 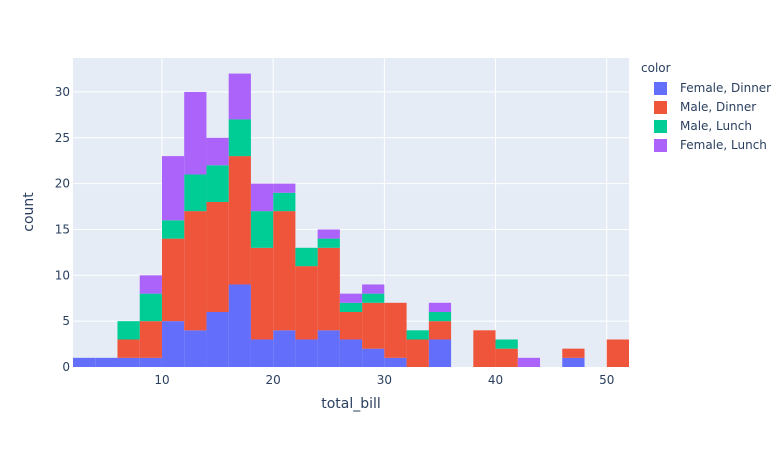 I want to click on legend-label: Female, Lunch, so click(x=723, y=145).